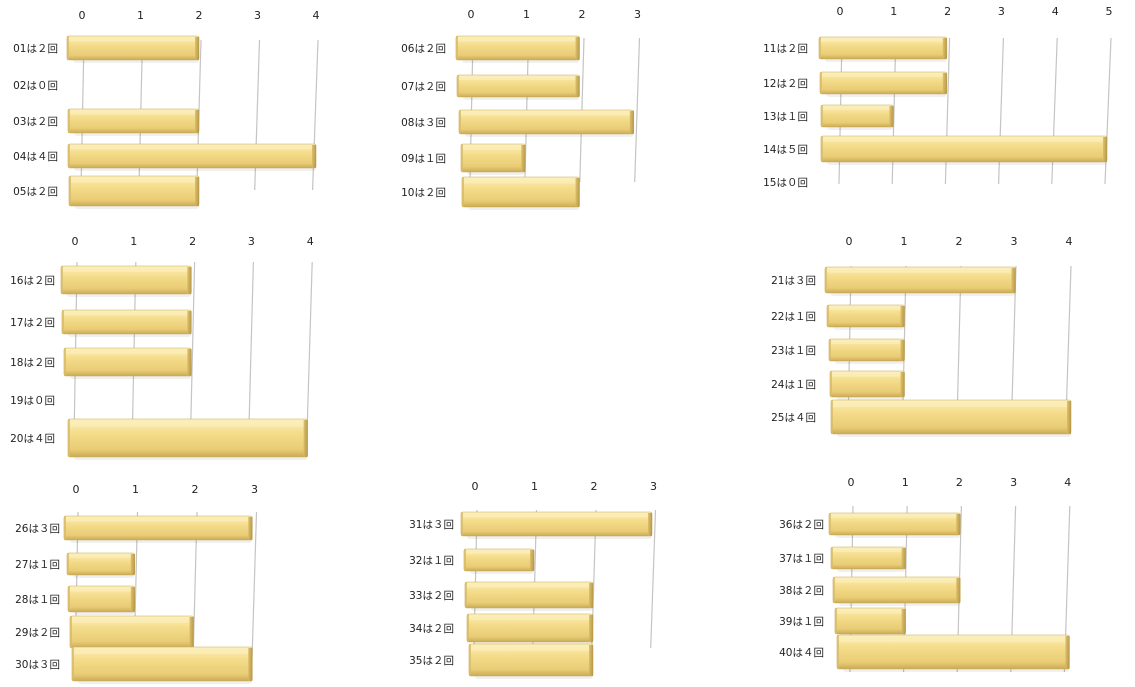  Describe the element at coordinates (431, 561) in the screenshot. I see `category-label: 32は１回` at that location.